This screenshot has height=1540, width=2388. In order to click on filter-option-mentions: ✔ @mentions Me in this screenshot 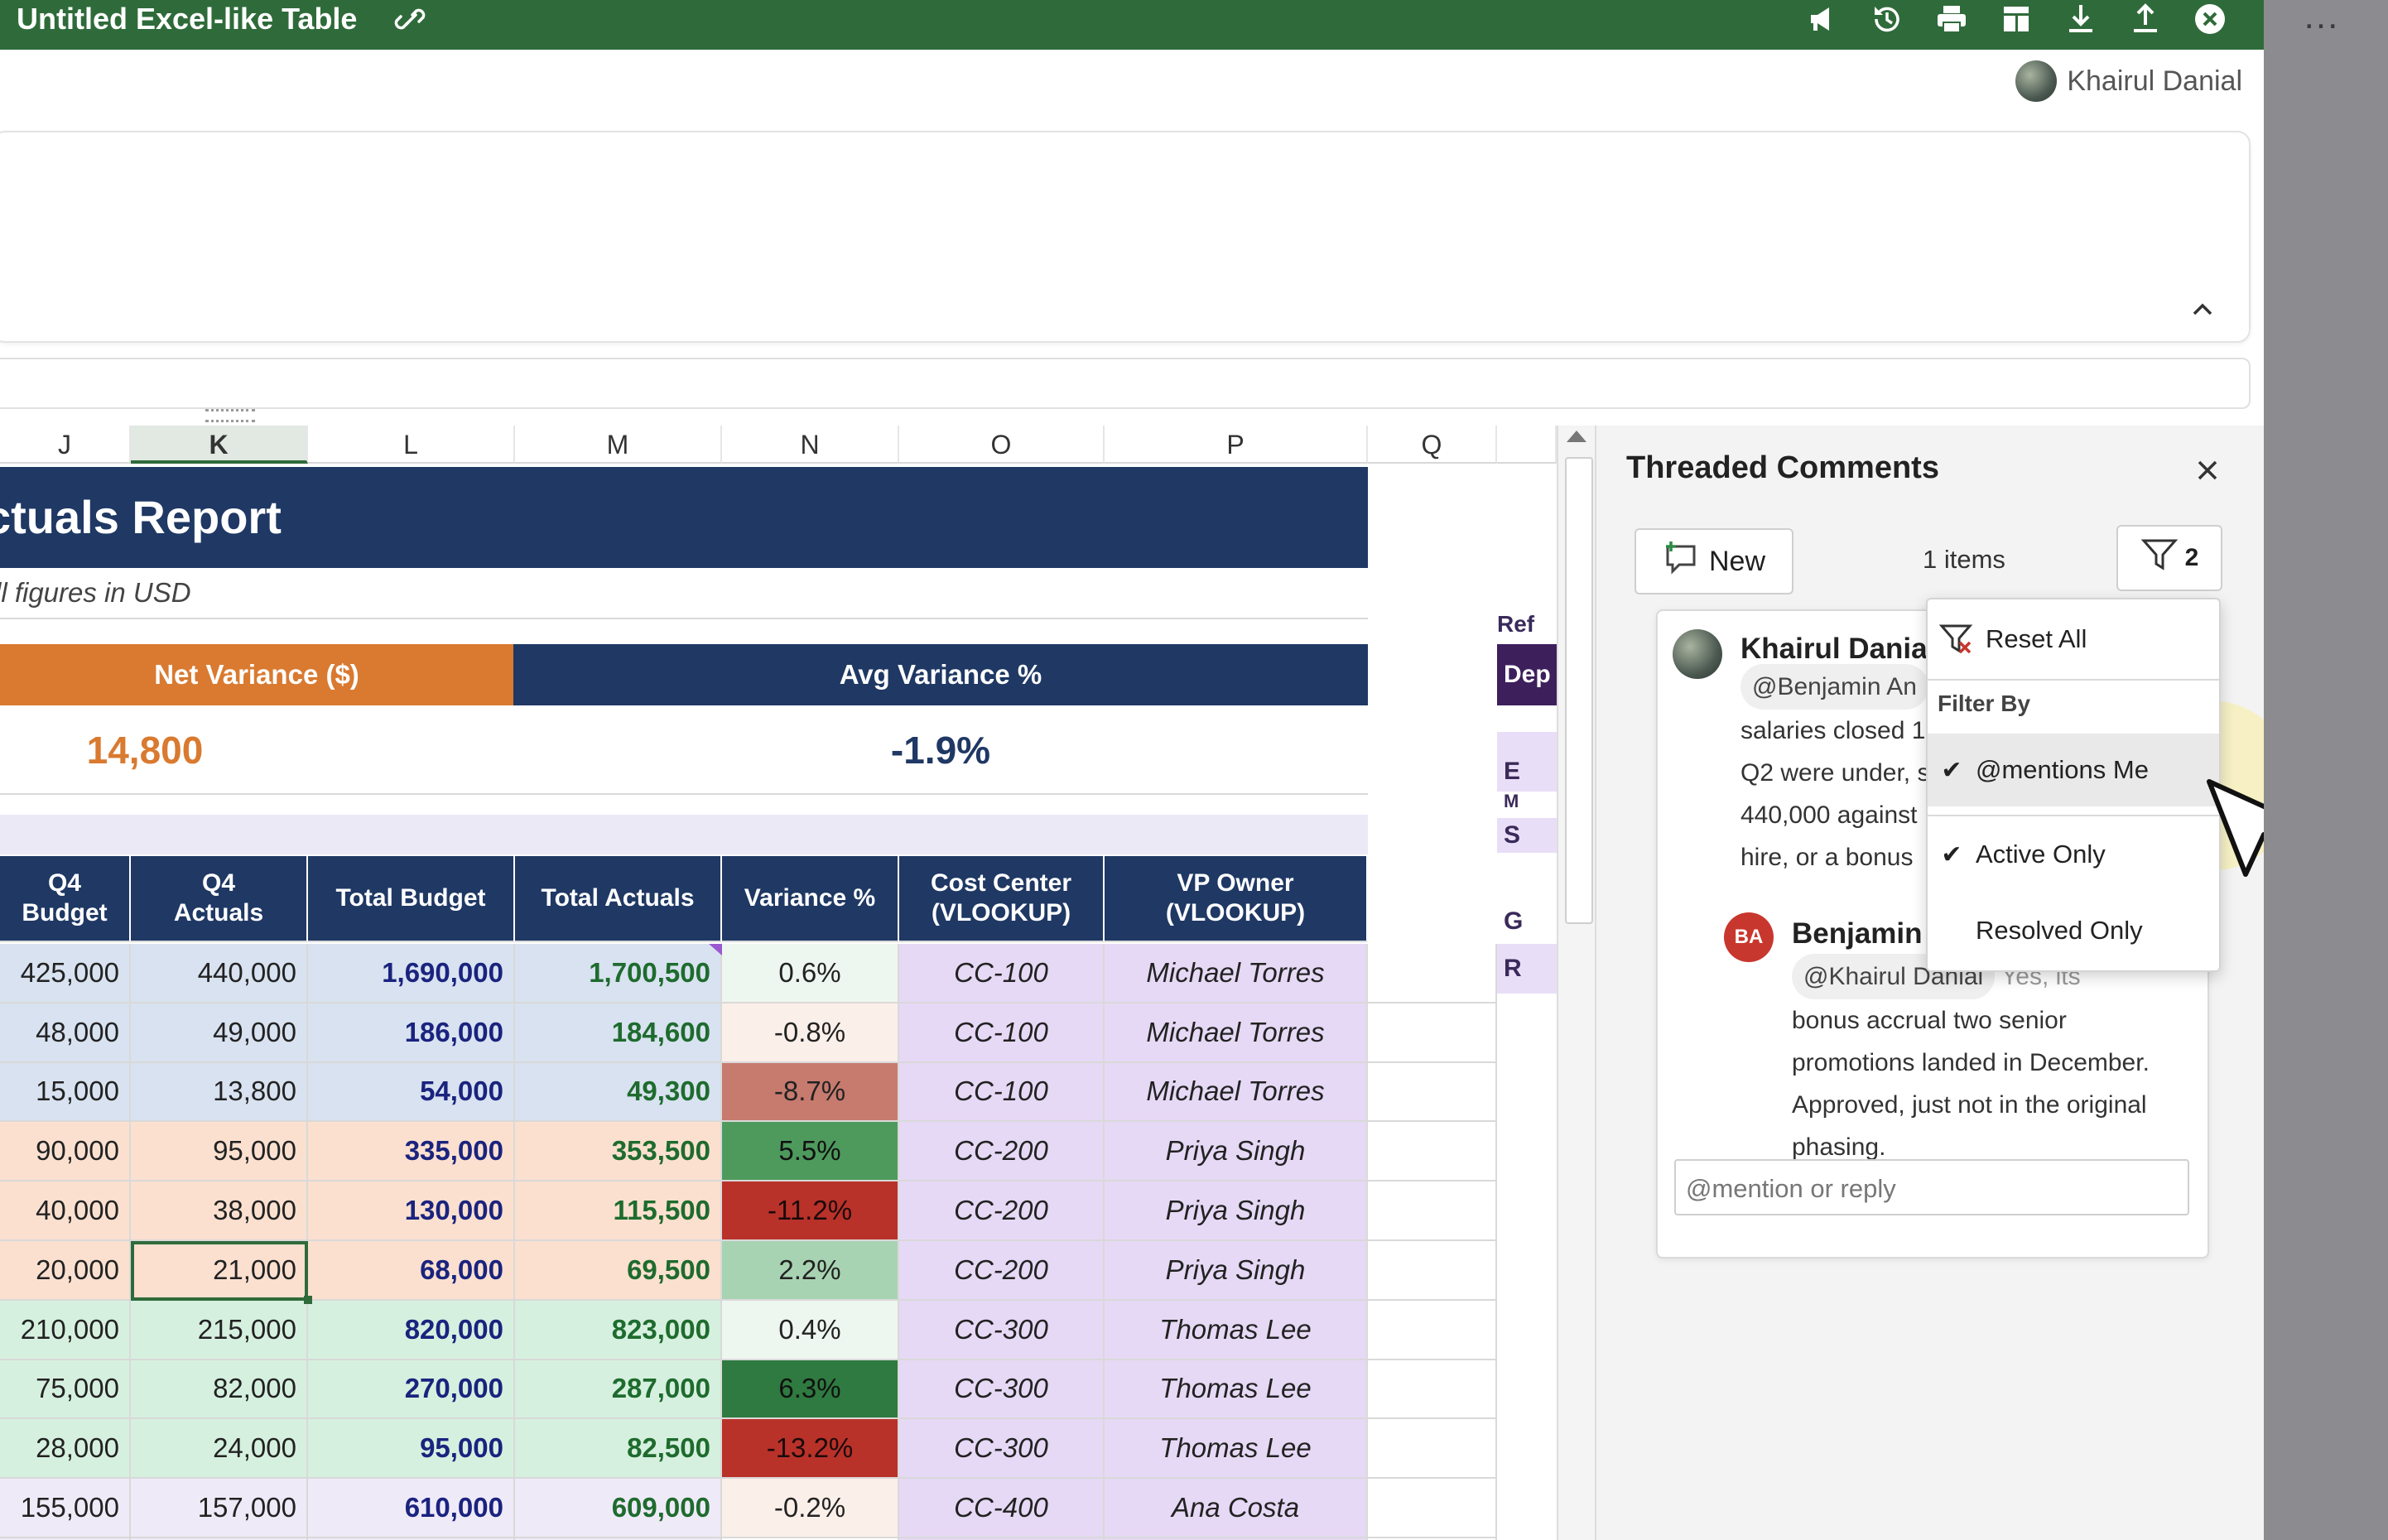, I will do `click(2073, 770)`.